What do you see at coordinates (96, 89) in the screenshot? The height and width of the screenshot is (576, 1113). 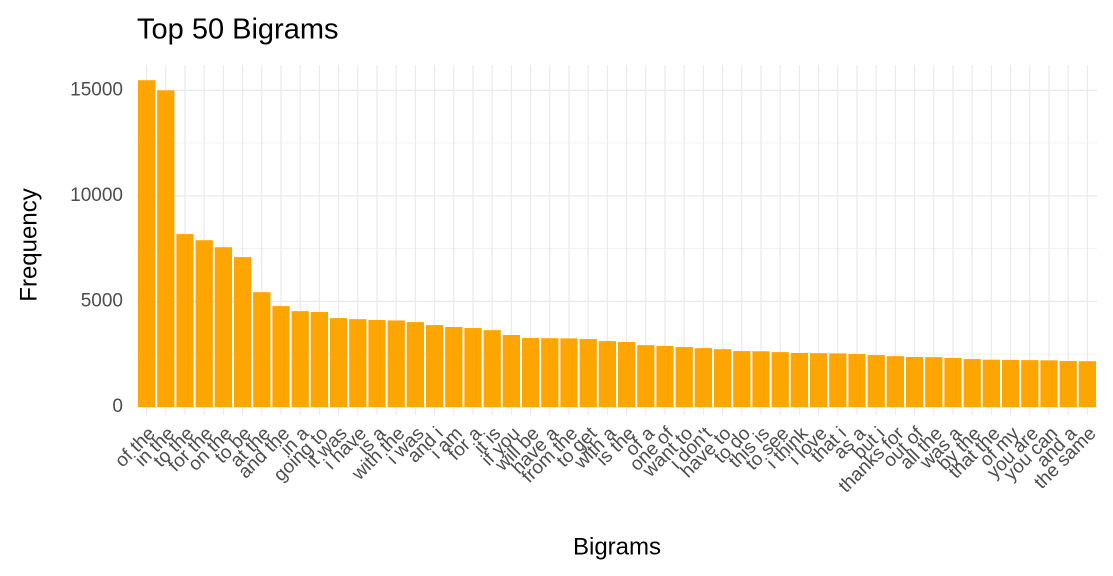 I see `y-tick-label: 15000` at bounding box center [96, 89].